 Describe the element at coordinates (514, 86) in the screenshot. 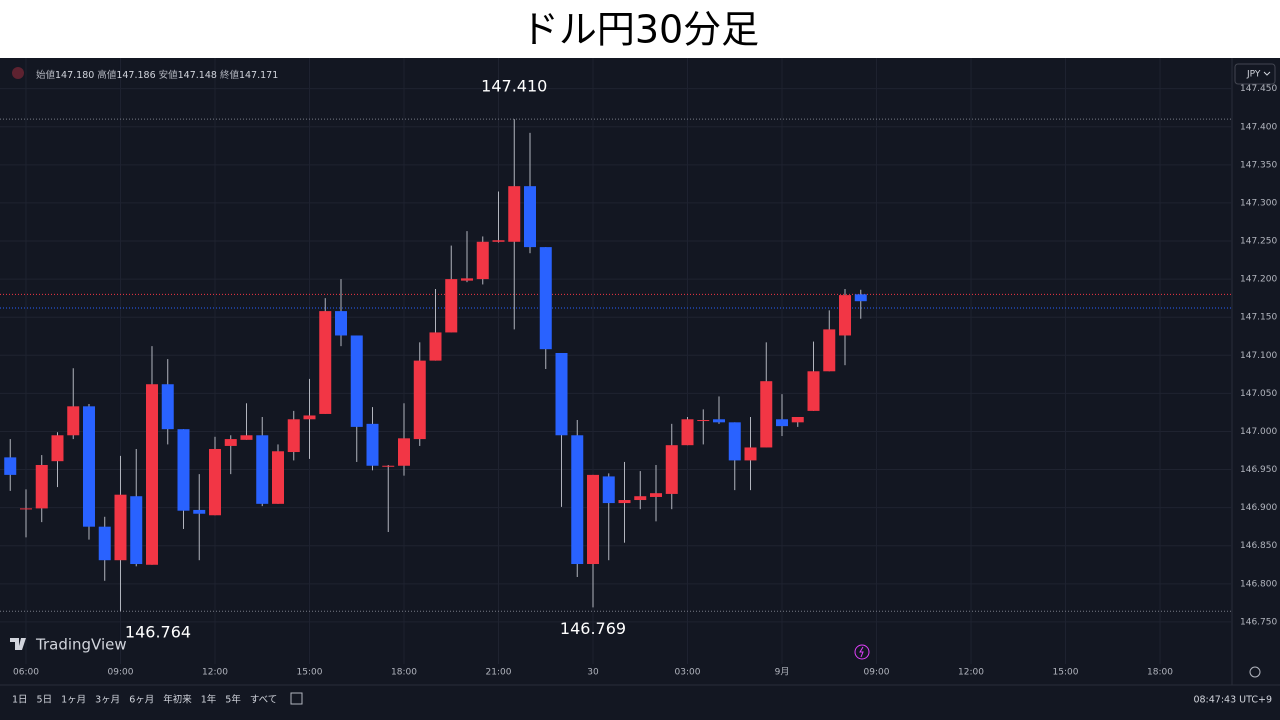

I see `extreme-label: 147.410` at that location.